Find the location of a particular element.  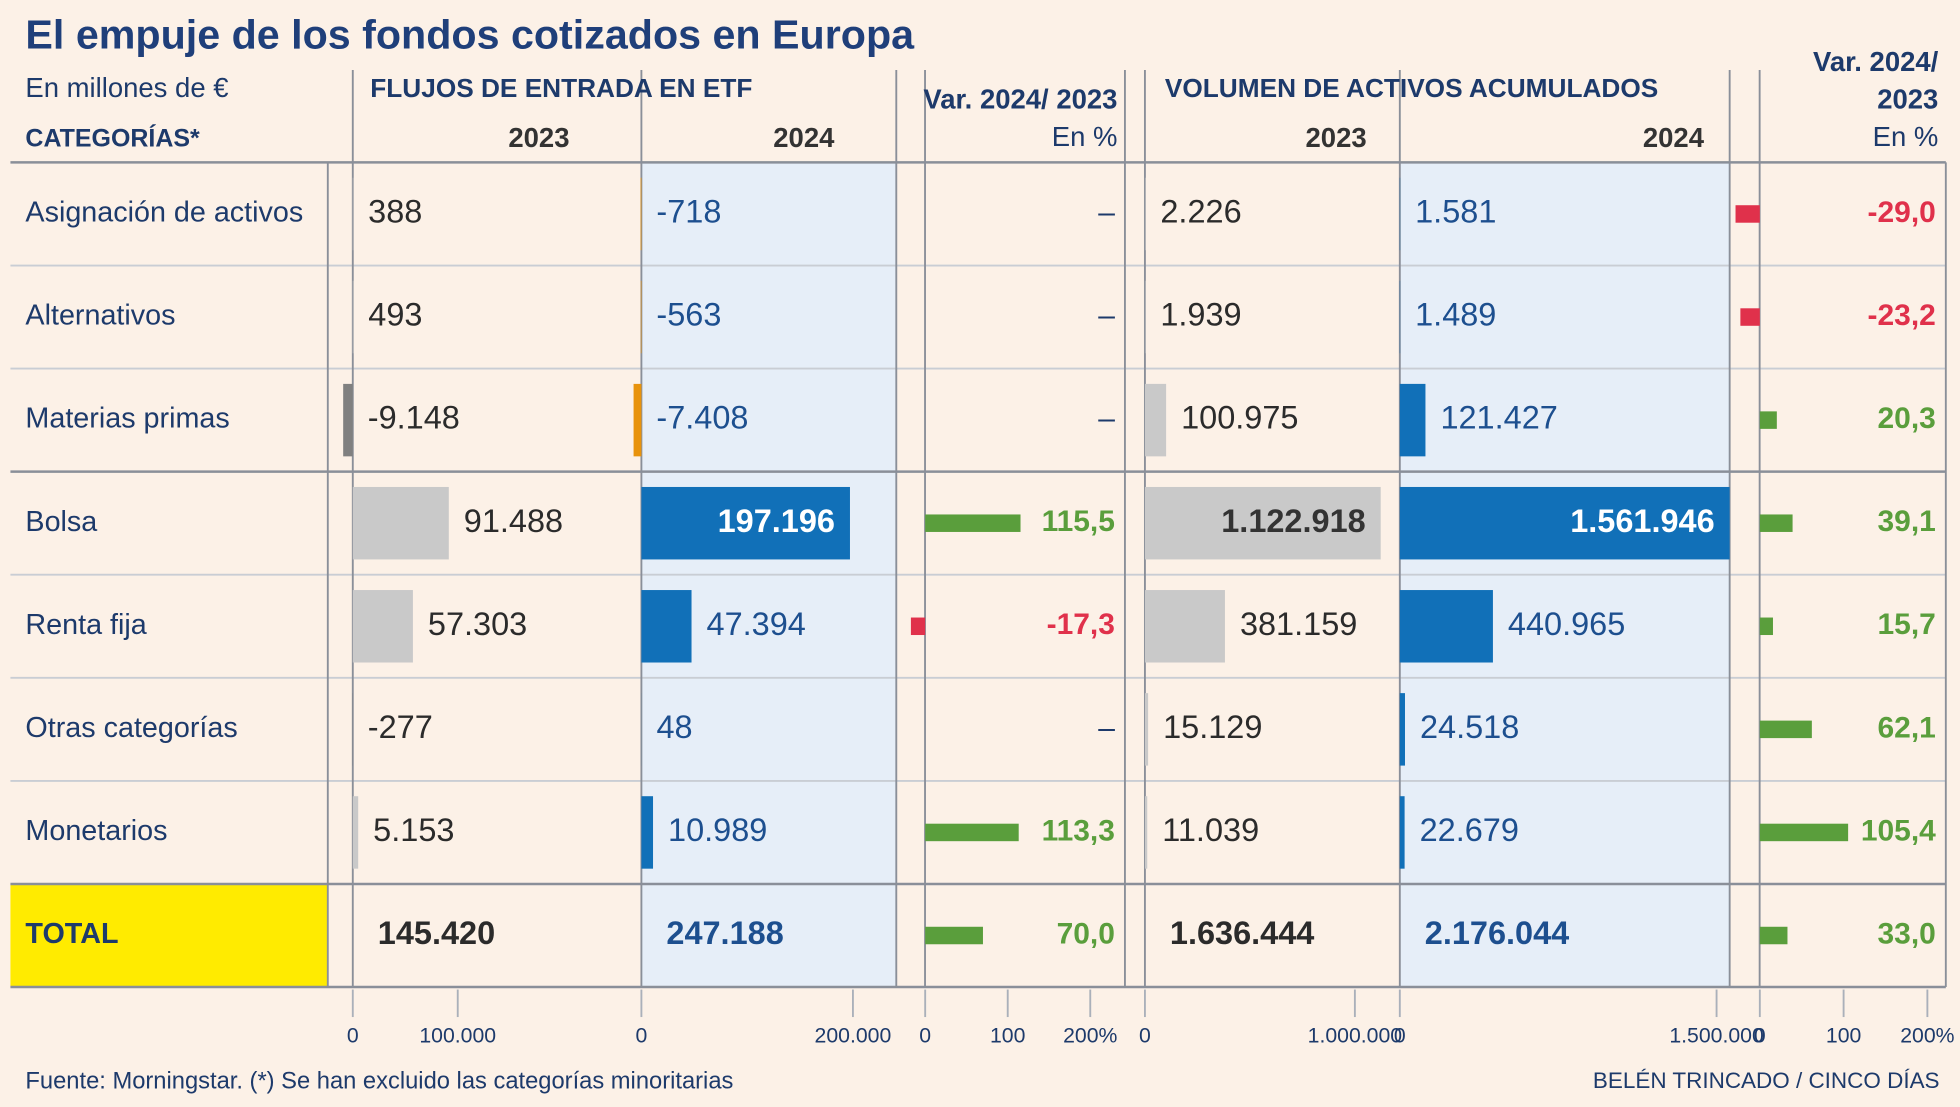

value-label: 10.989 is located at coordinates (717, 830).